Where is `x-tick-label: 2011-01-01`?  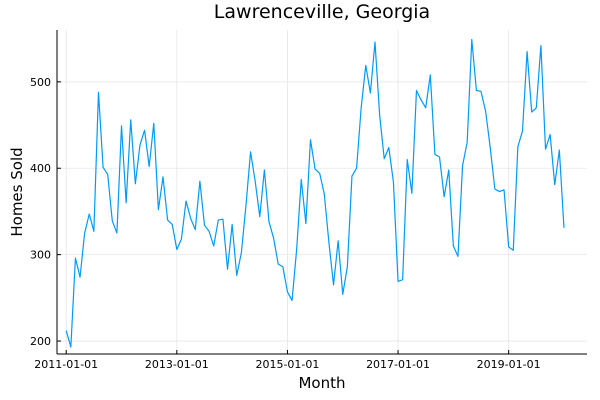 x-tick-label: 2011-01-01 is located at coordinates (66, 364).